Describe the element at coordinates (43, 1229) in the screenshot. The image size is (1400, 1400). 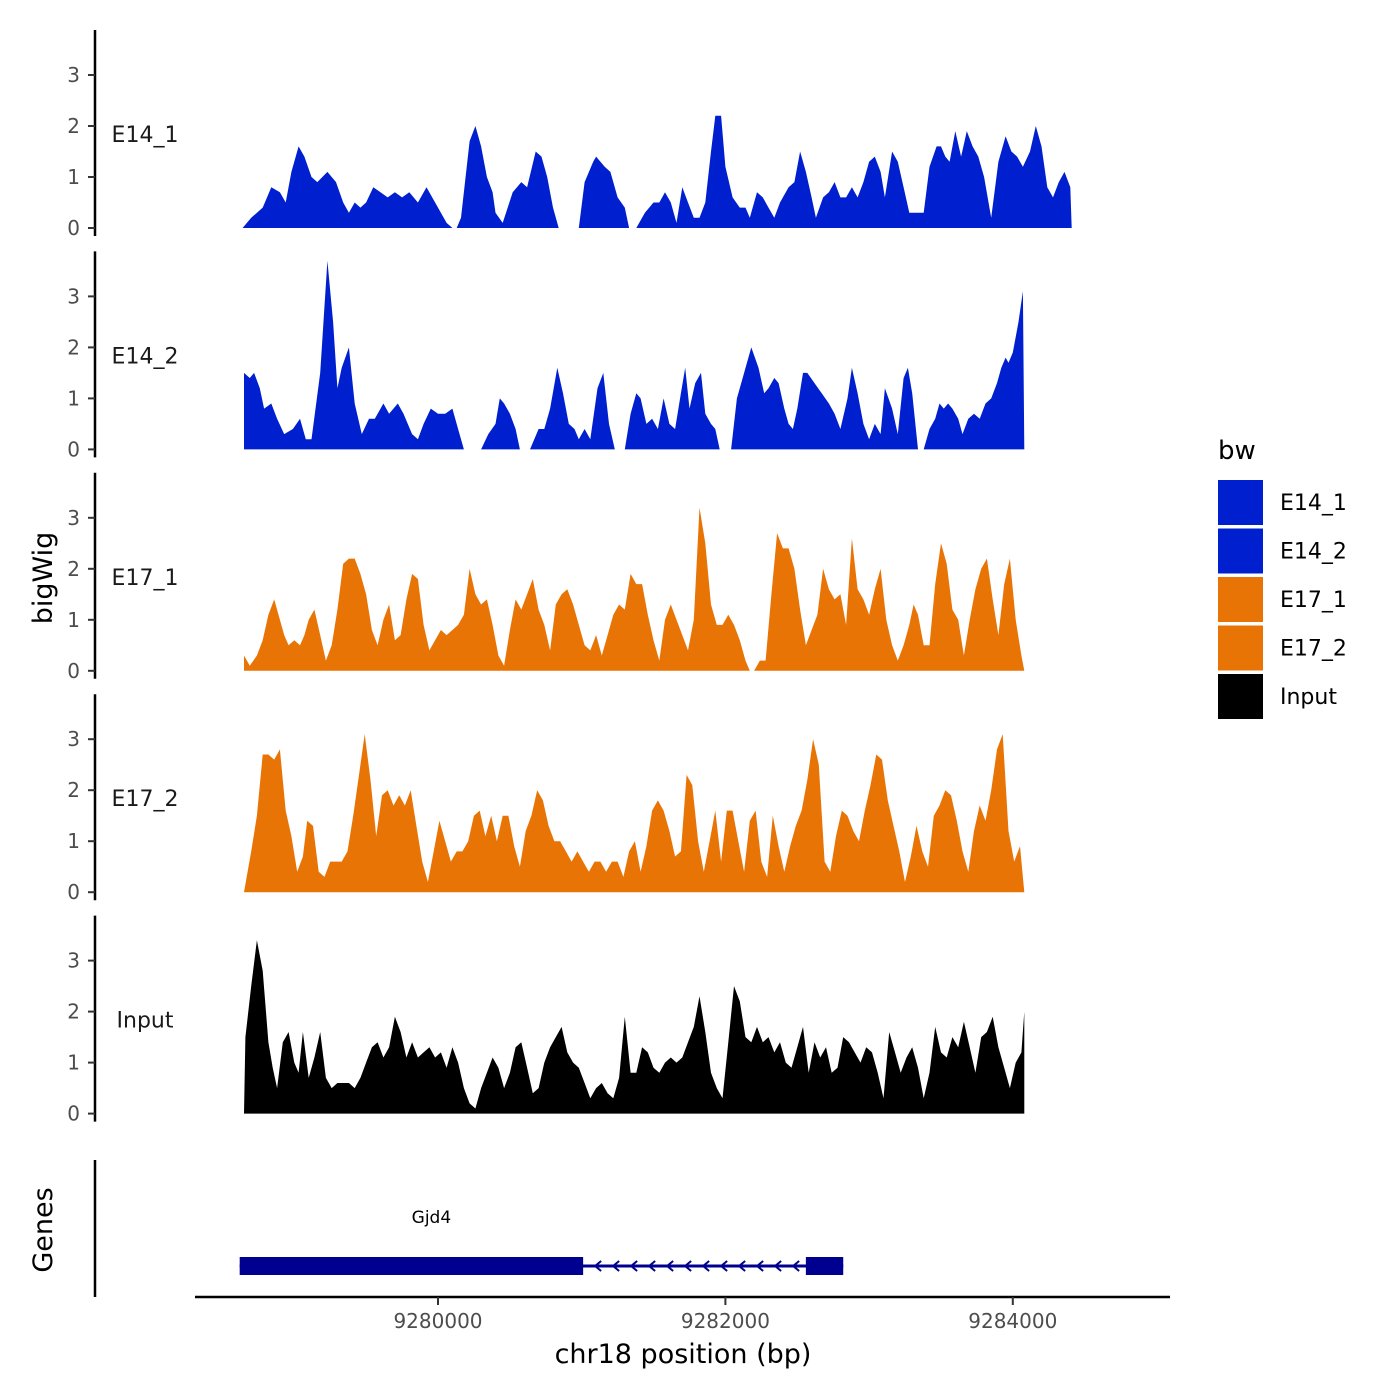
I see `genes-axis-title: Genes` at that location.